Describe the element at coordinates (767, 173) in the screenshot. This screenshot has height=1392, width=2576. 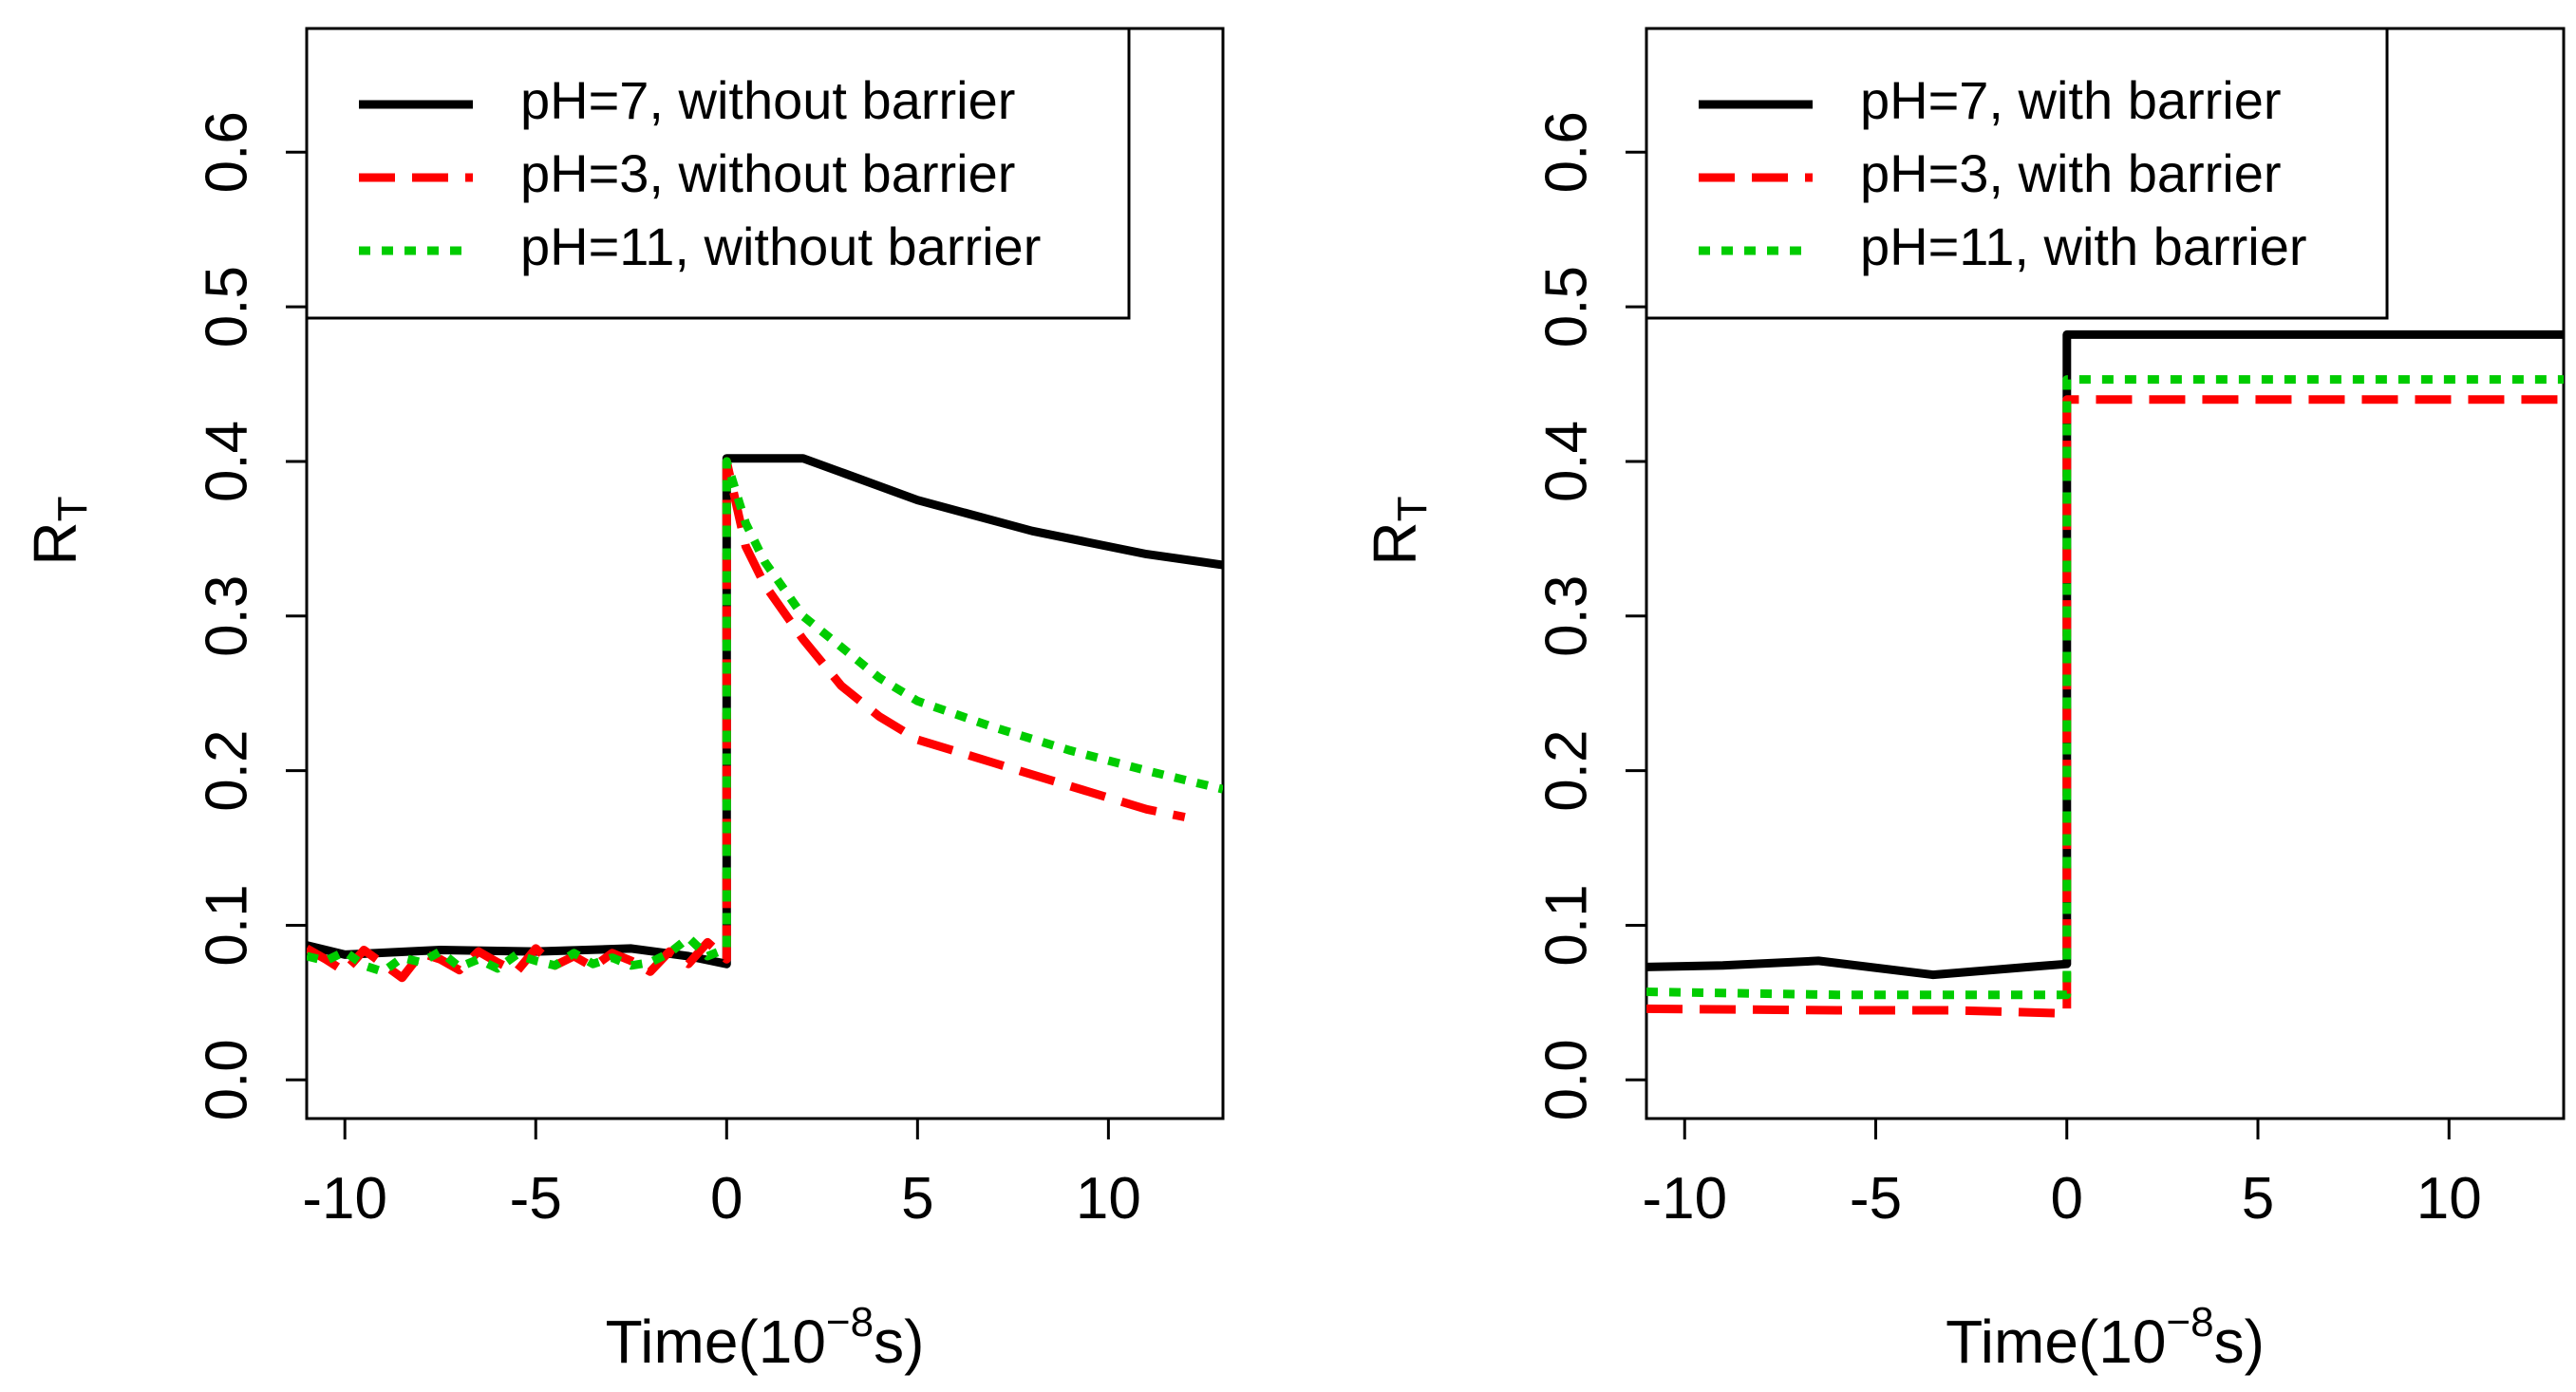
I see `legend-label-2: pH=3, without barrier` at that location.